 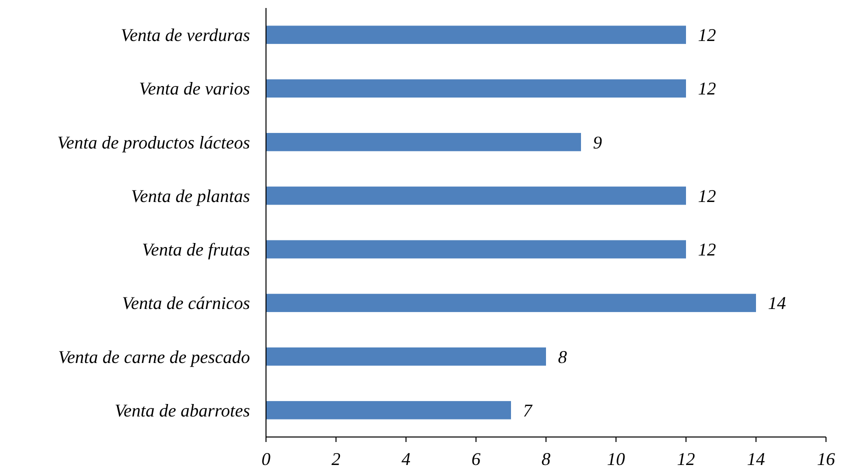 I want to click on y-tick-label: Venta de abarrotes, so click(x=182, y=410).